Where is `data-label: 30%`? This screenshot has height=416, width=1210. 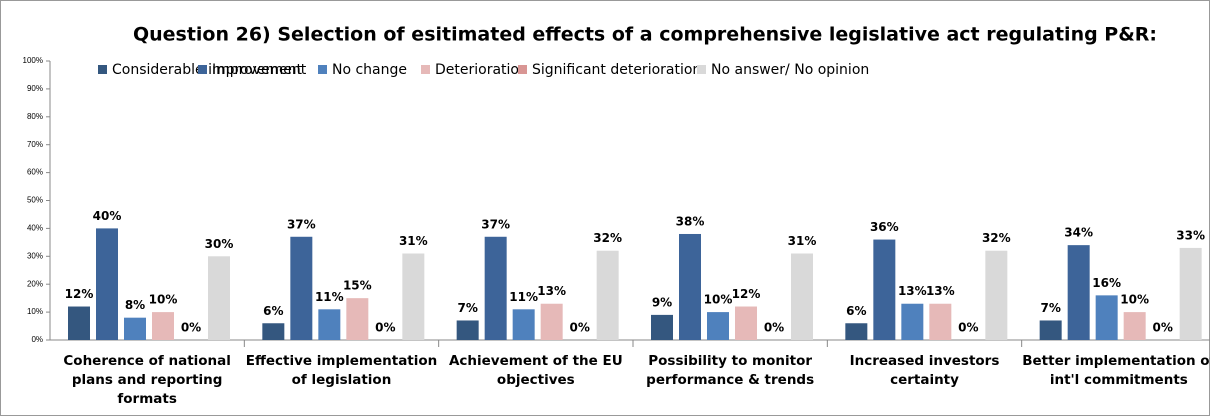
data-label: 30% is located at coordinates (219, 244).